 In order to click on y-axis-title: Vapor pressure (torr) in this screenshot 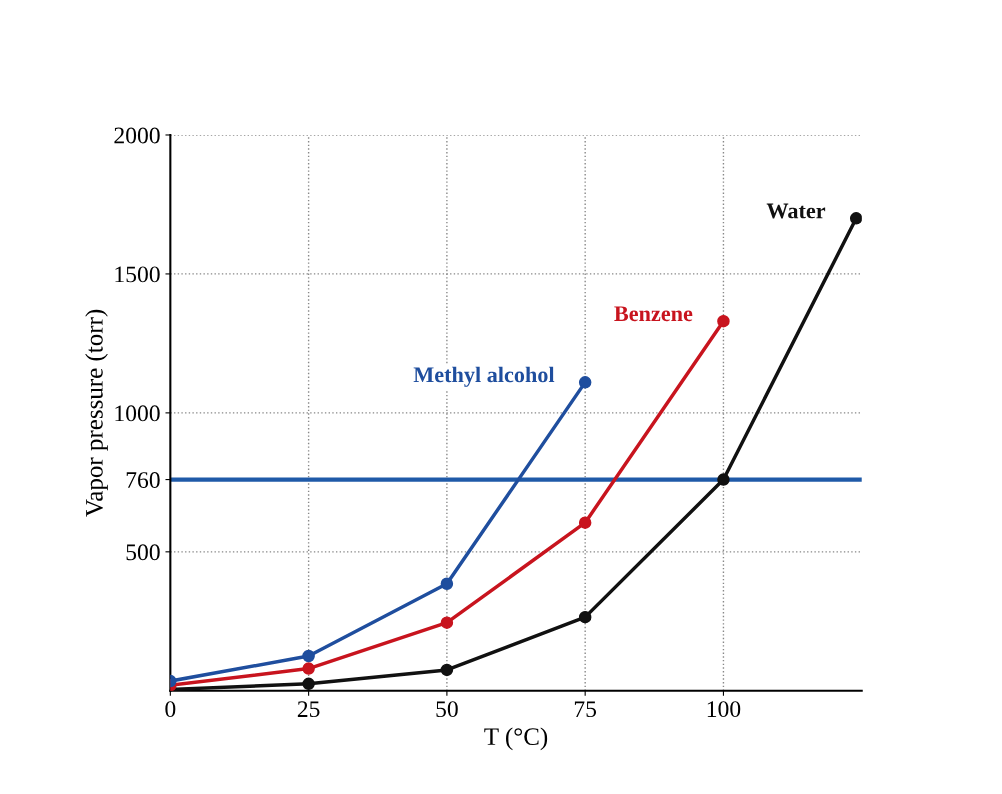, I will do `click(96, 413)`.